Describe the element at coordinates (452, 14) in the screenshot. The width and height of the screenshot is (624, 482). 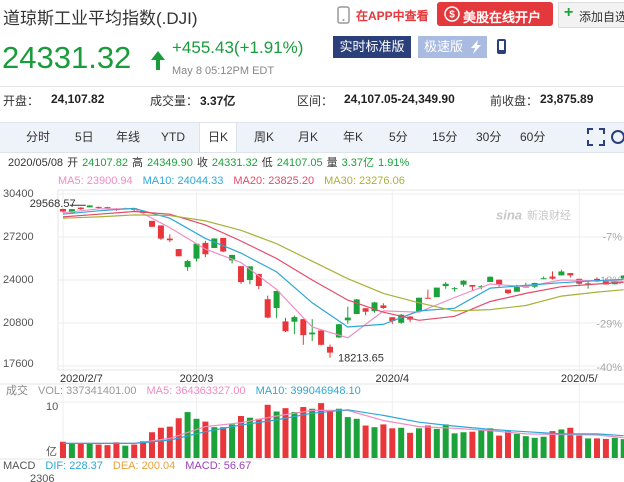
I see `dollar-icon: $` at that location.